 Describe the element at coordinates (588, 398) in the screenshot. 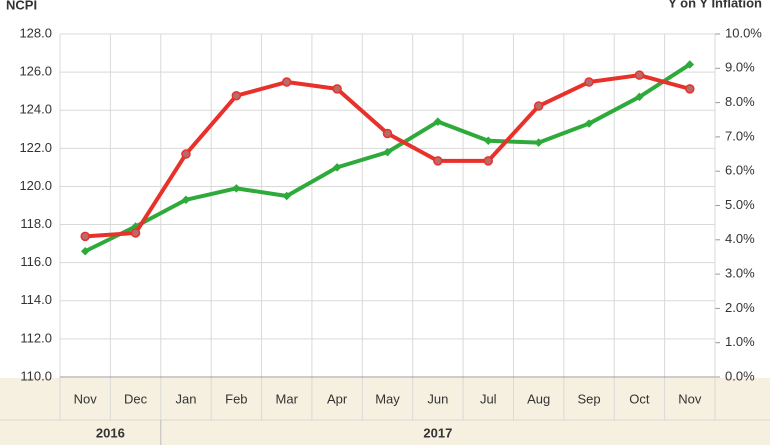

I see `x-tick-label: Sep` at that location.